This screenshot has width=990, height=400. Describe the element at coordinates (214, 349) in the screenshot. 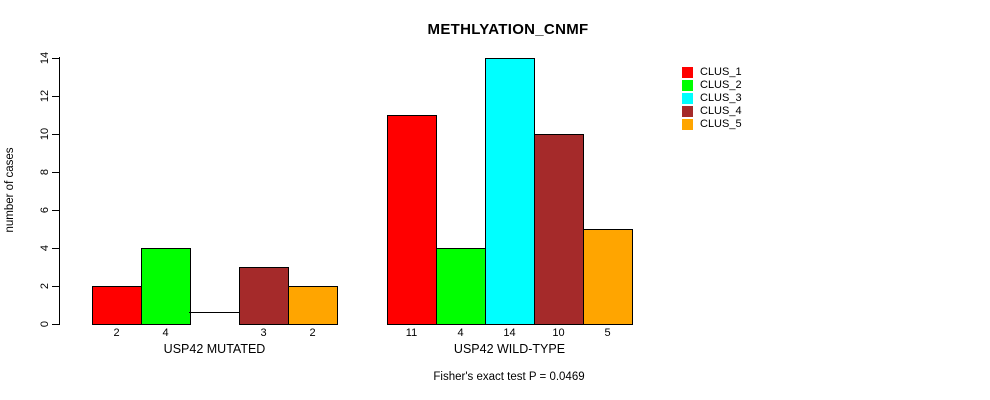

I see `group-label: USP42 MUTATED` at that location.